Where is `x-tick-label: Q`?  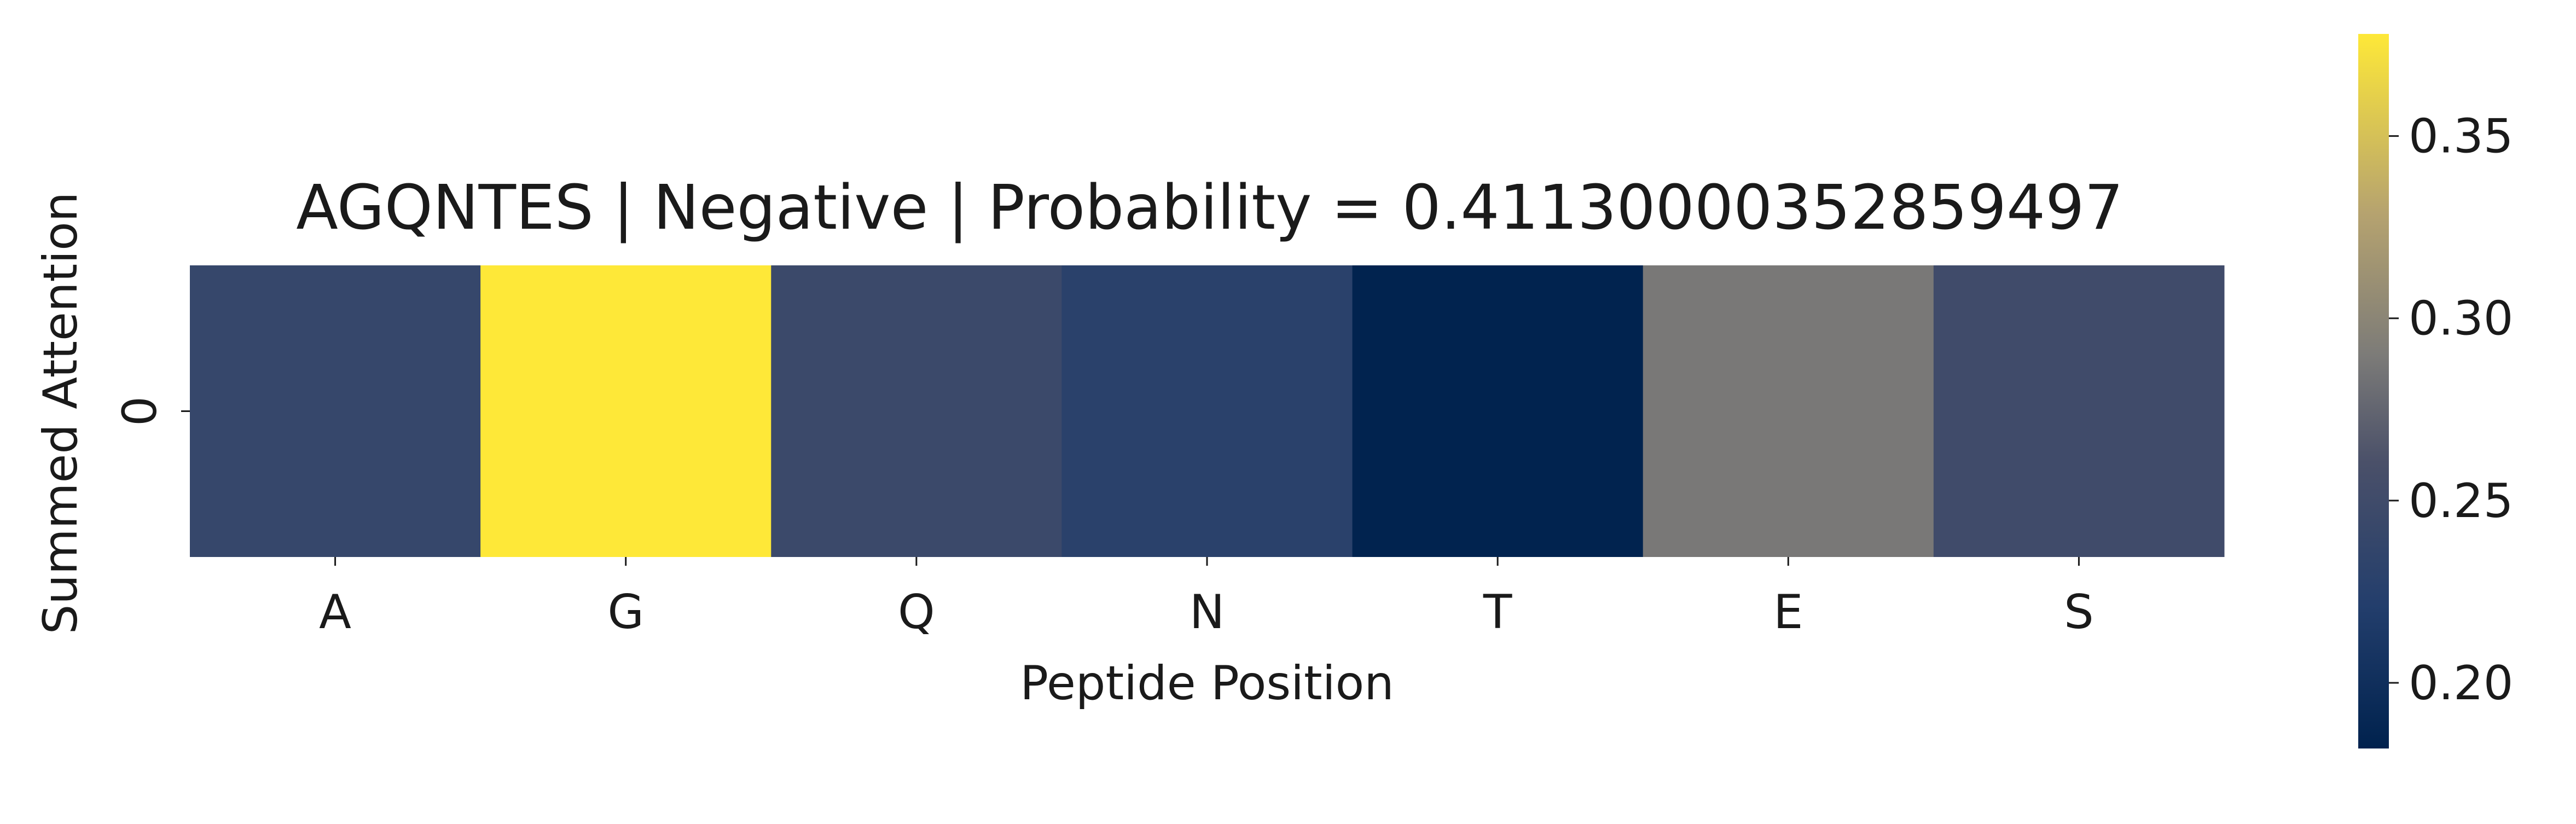
x-tick-label: Q is located at coordinates (917, 612).